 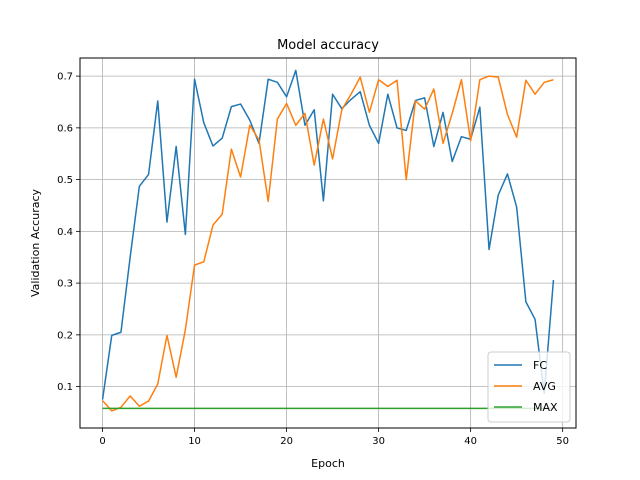 I want to click on x-tick-label: 10, so click(x=194, y=441).